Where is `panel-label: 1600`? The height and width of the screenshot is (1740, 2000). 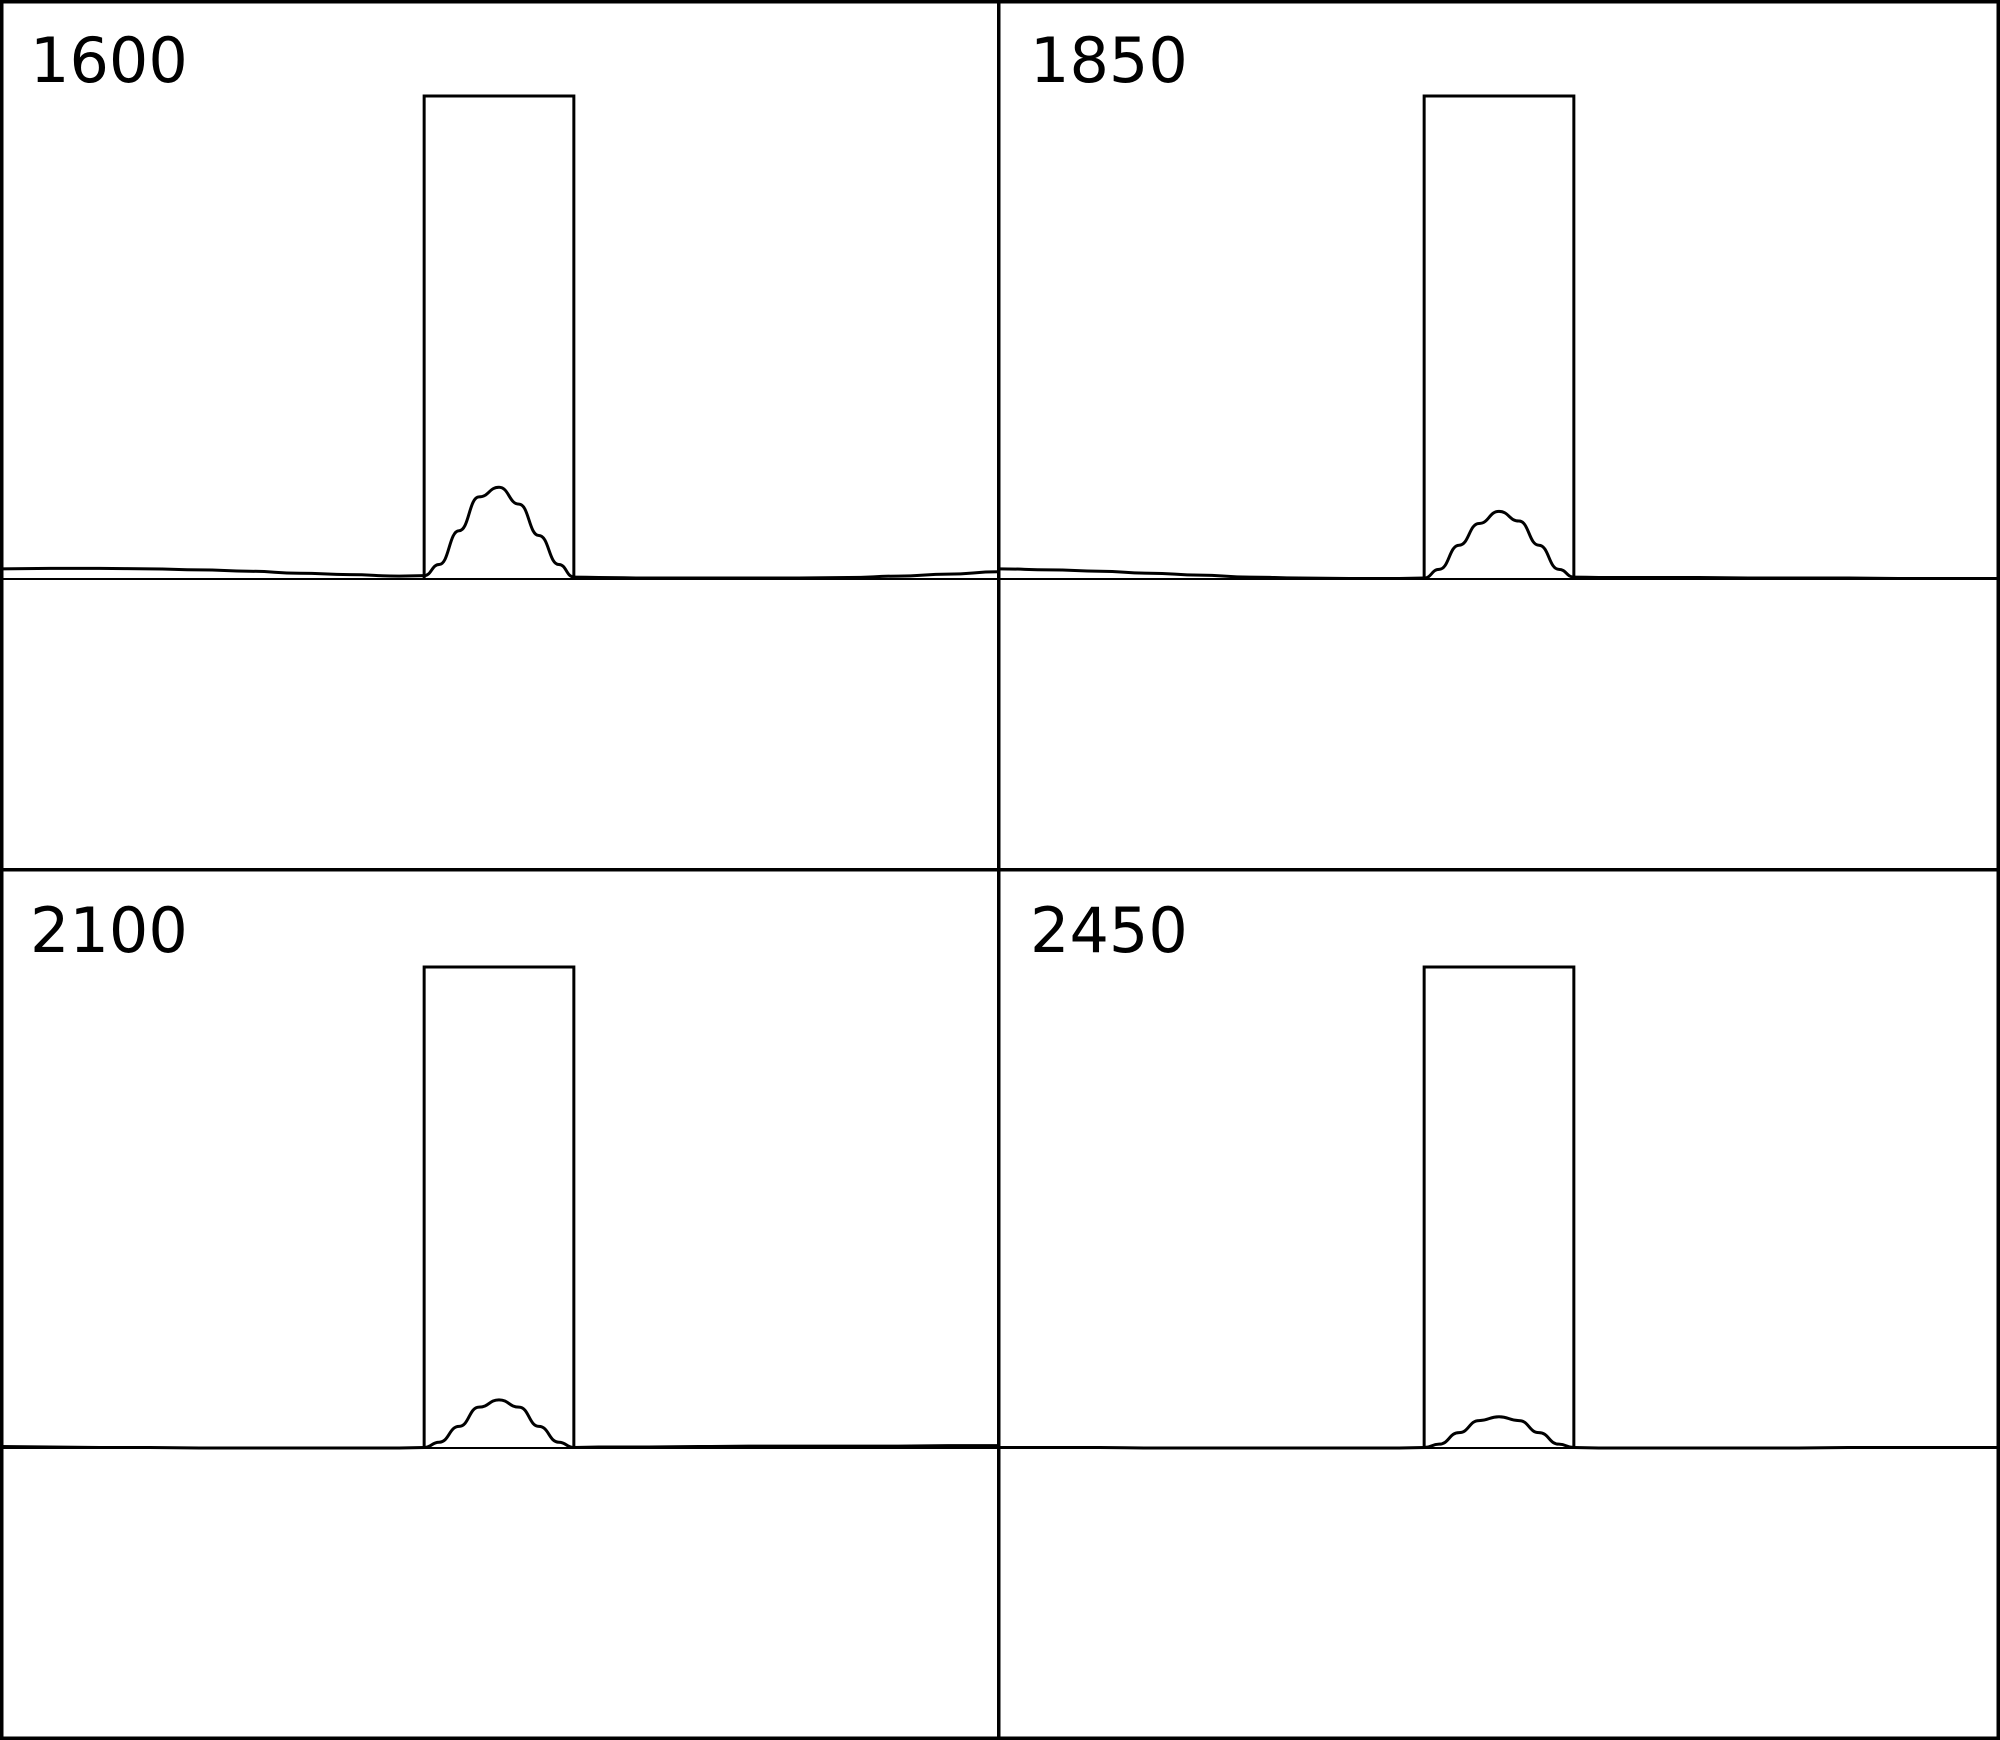
panel-label: 1600 is located at coordinates (109, 60).